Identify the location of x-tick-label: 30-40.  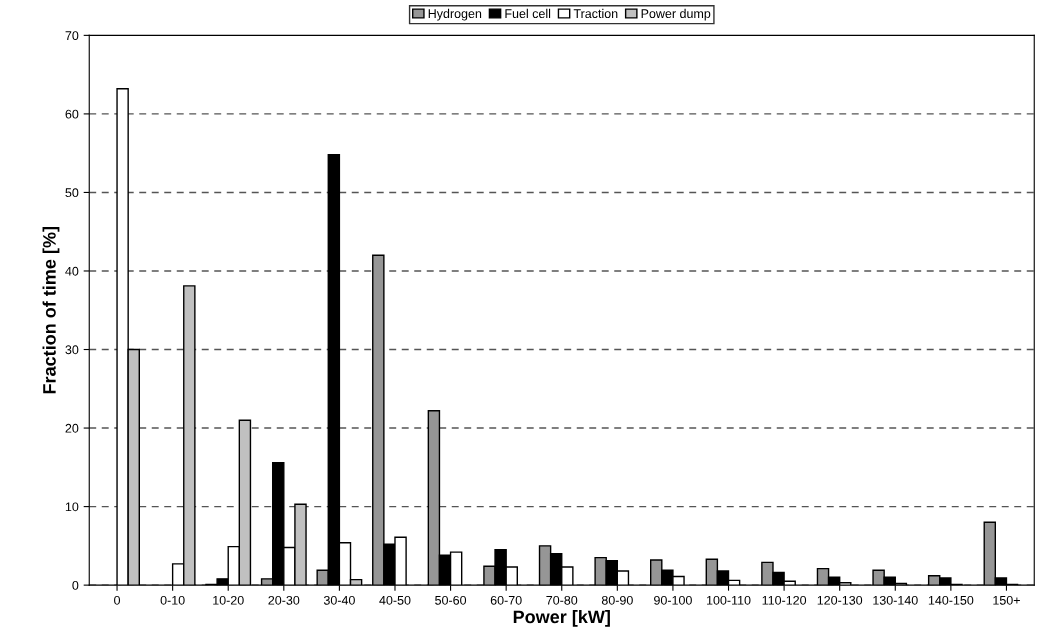
(339, 600).